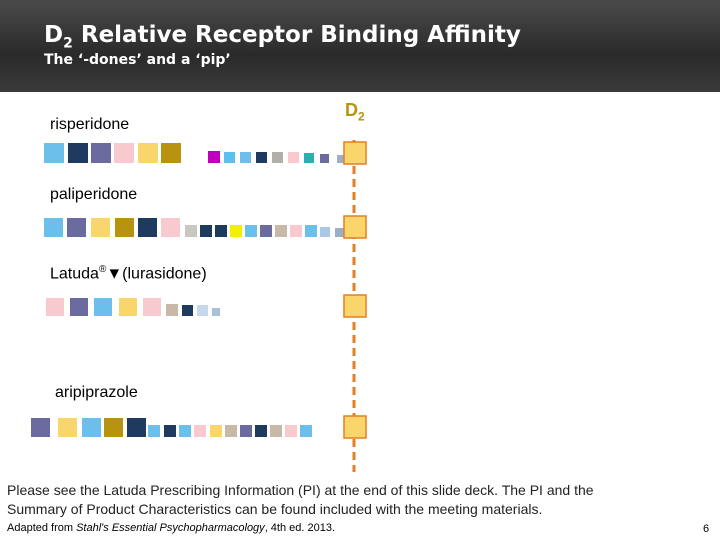  I want to click on page-number: 6, so click(706, 529).